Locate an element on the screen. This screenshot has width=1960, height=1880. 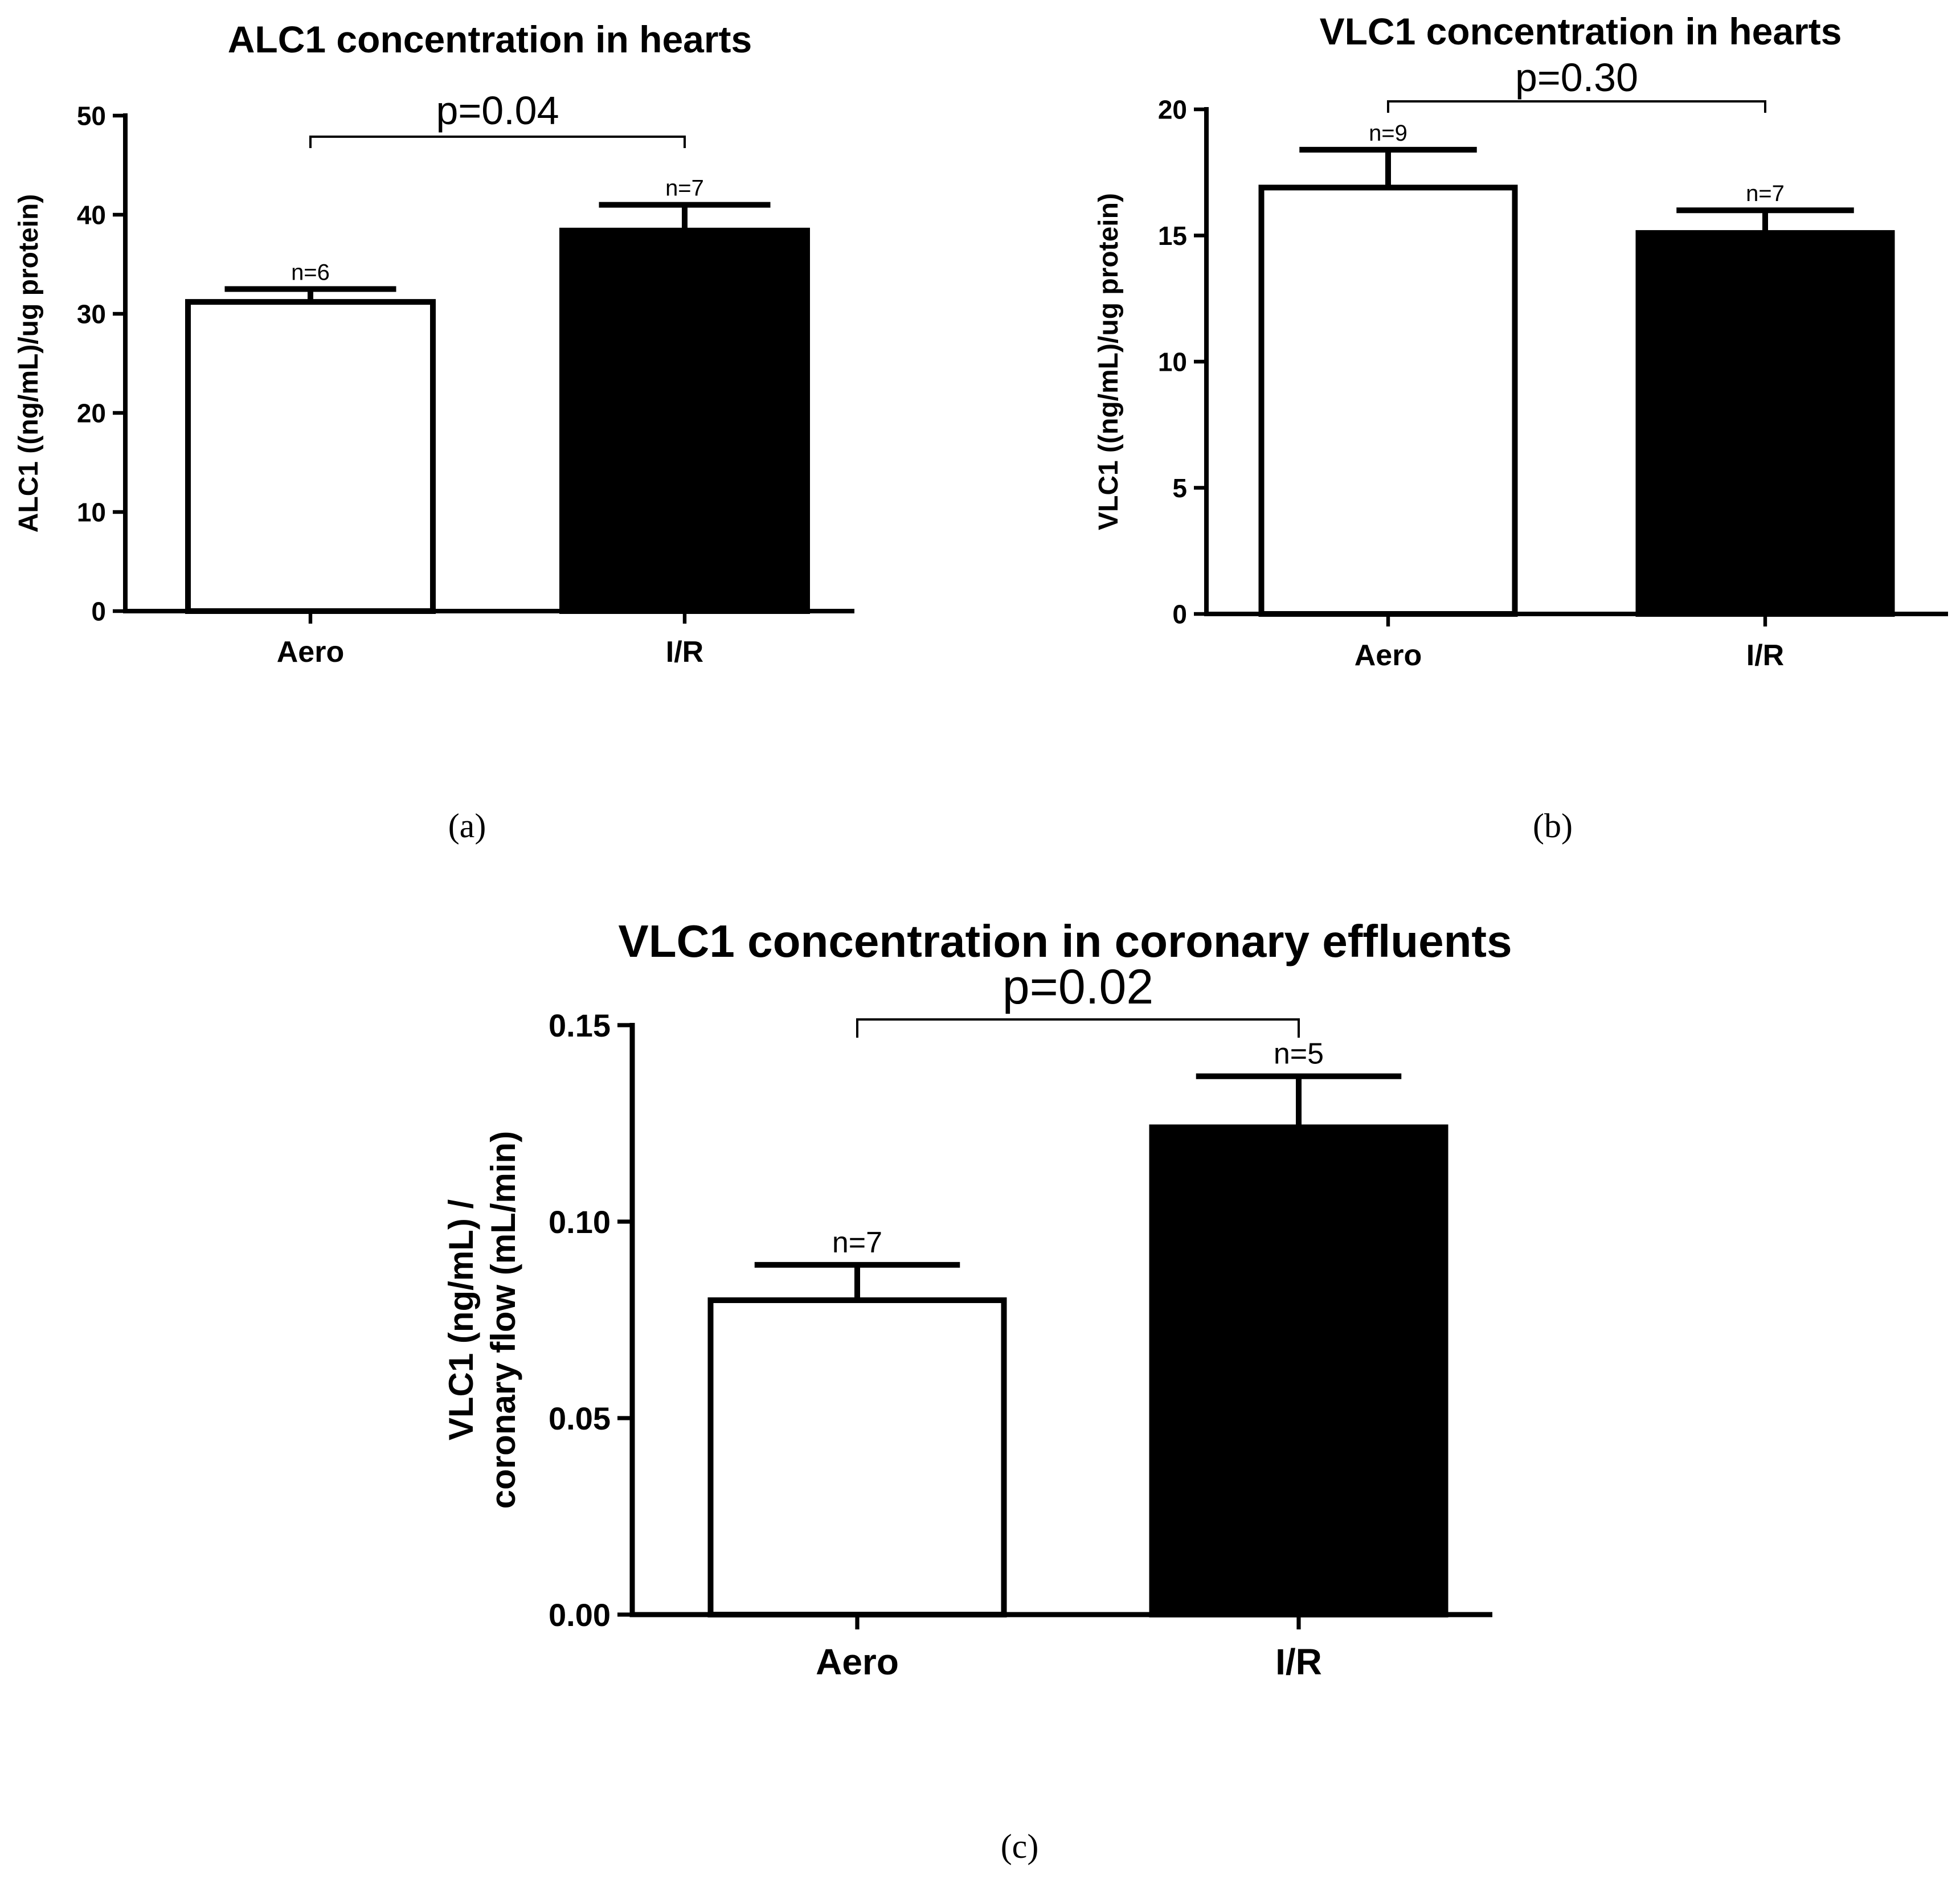
chart-title: VLC1 concentration in coronary effluents is located at coordinates (1065, 941).